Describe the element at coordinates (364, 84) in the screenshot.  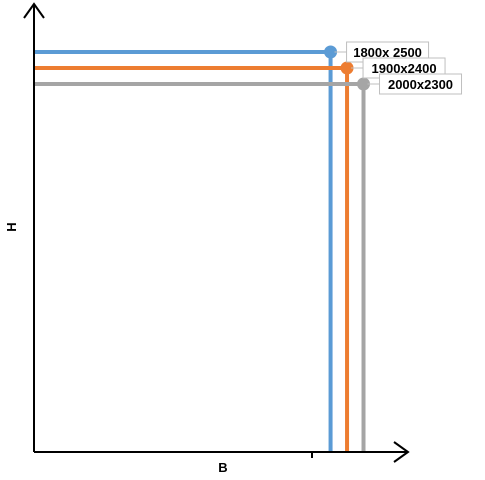
I see `series-3-point` at that location.